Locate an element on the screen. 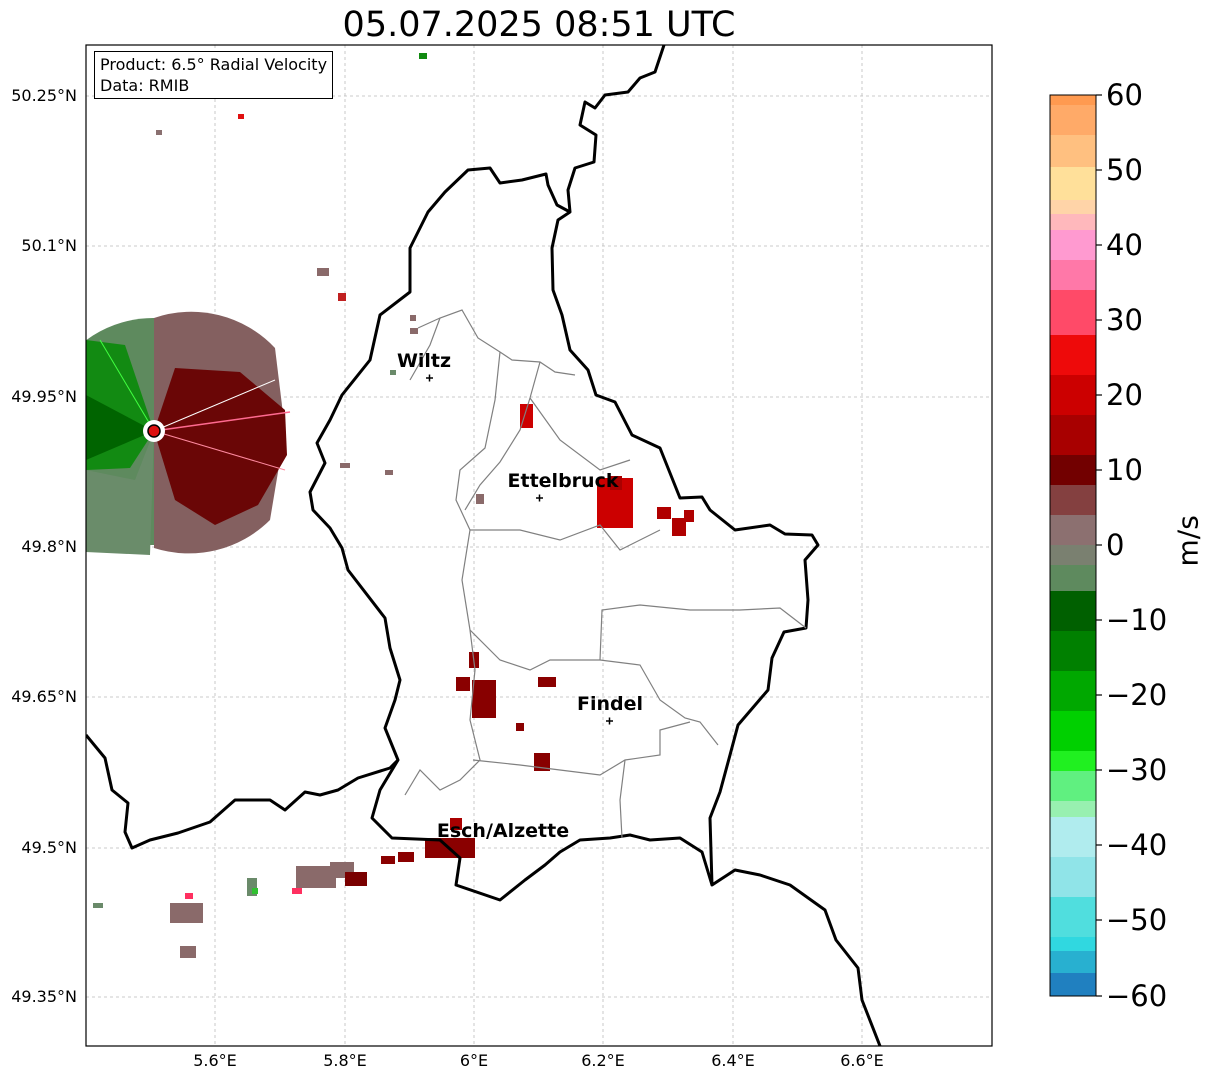  colorbar-tick-label: −30 is located at coordinates (1137, 770).